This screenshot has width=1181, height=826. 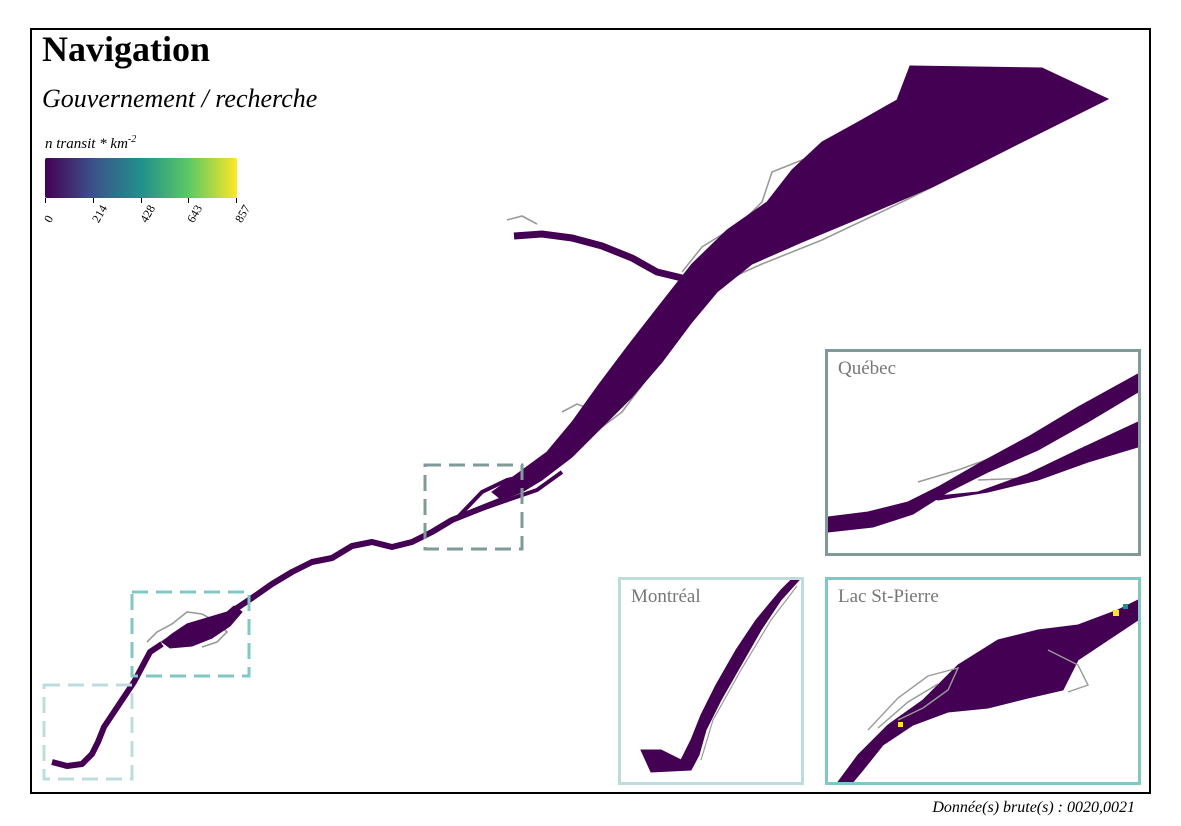 What do you see at coordinates (86, 144) in the screenshot?
I see `legend-title-base: n transit * km` at bounding box center [86, 144].